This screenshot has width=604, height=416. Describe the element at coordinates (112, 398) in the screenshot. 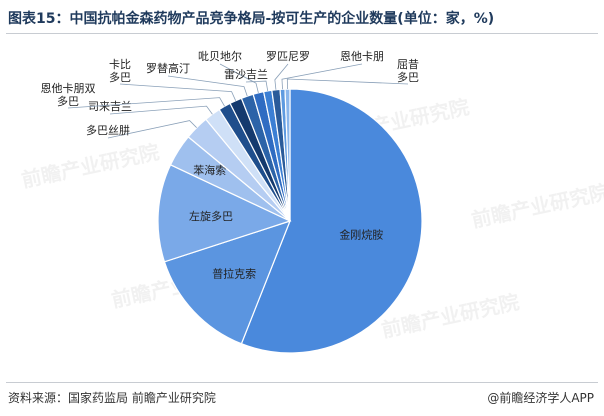

I see `footer-source: 资料来源：国家药监局 前瞻产业研究院` at that location.